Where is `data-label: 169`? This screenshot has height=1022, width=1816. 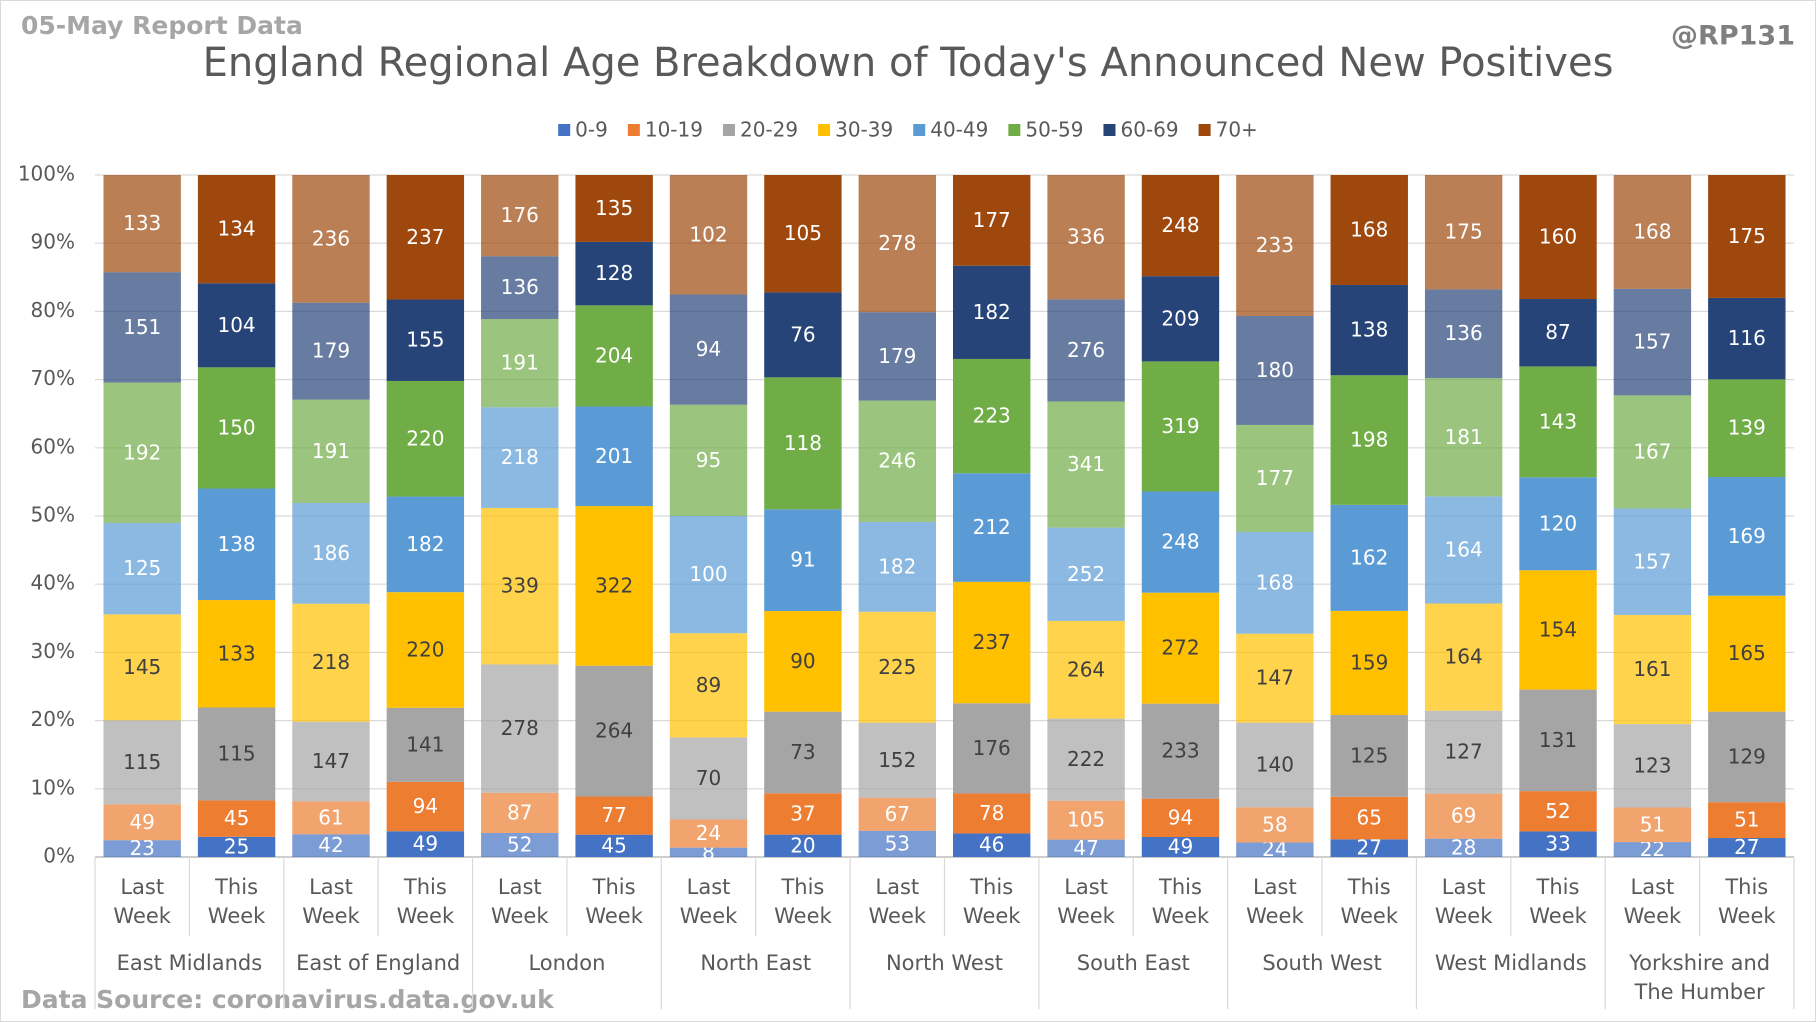 data-label: 169 is located at coordinates (1747, 536).